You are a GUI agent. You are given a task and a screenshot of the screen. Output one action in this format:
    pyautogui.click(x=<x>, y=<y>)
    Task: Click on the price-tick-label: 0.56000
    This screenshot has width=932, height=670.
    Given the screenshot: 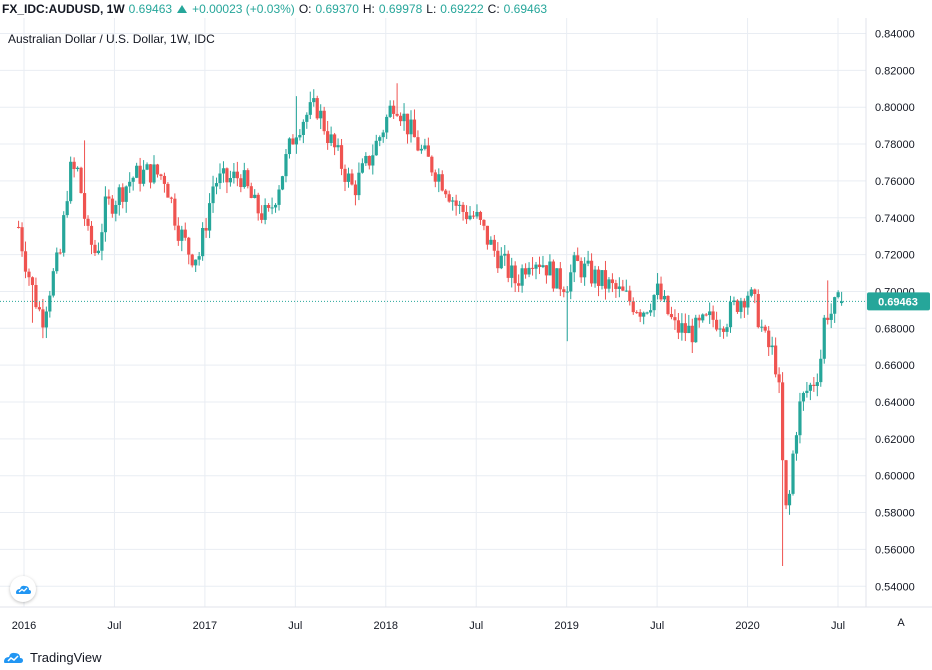 What is the action you would take?
    pyautogui.click(x=895, y=550)
    